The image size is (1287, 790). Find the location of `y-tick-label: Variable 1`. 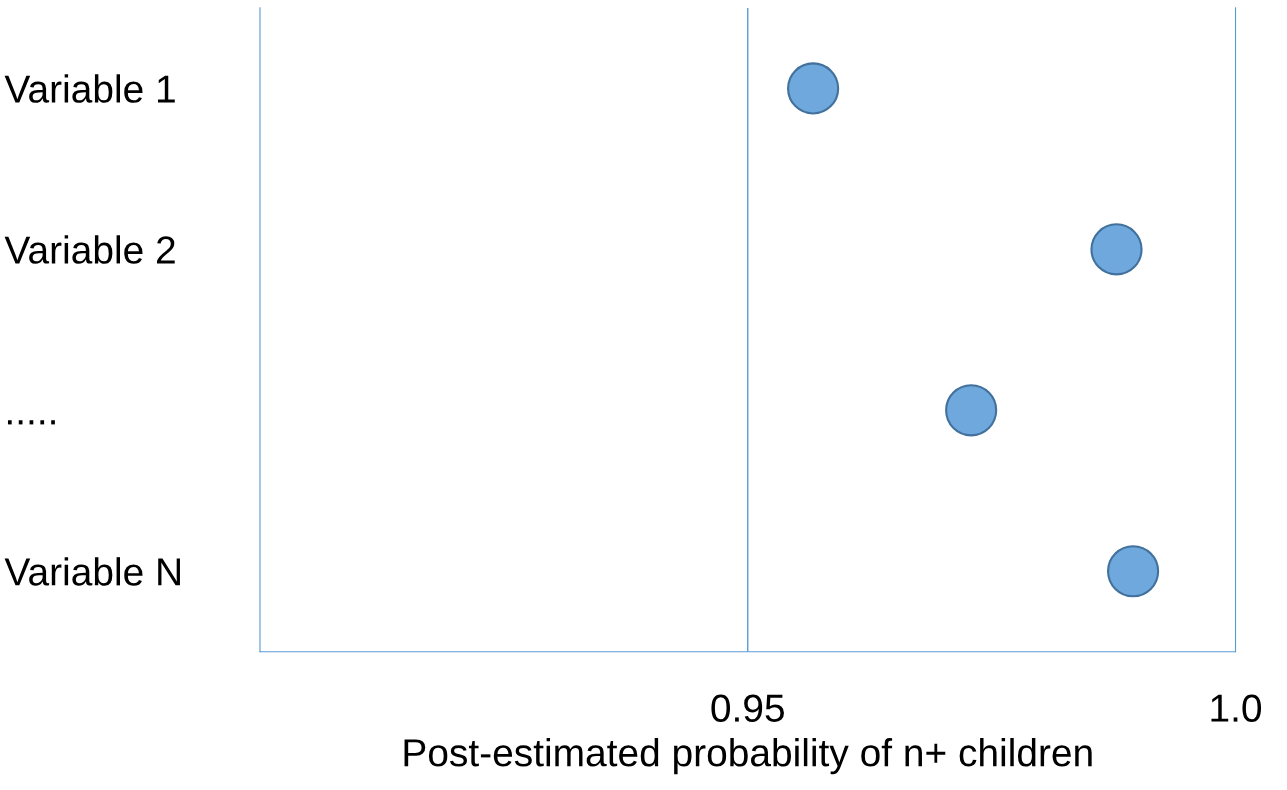

y-tick-label: Variable 1 is located at coordinates (89, 88).